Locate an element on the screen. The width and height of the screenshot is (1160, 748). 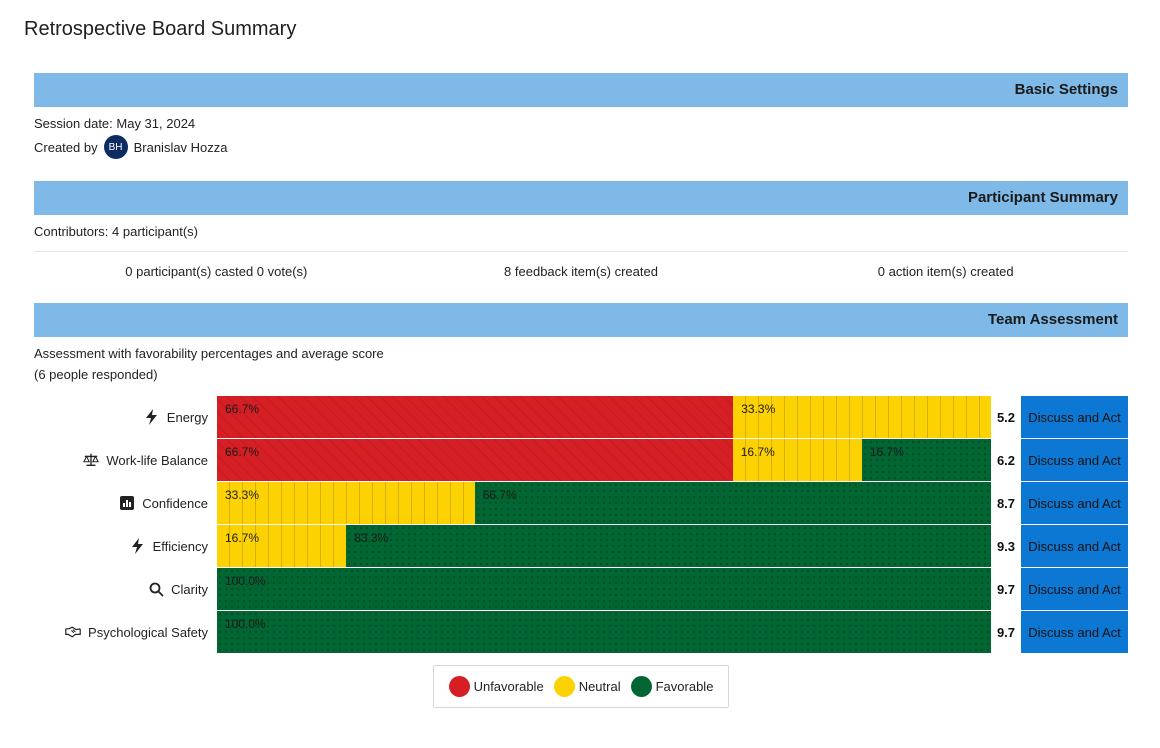
legend-item-neutral: Neutral is located at coordinates (587, 686).